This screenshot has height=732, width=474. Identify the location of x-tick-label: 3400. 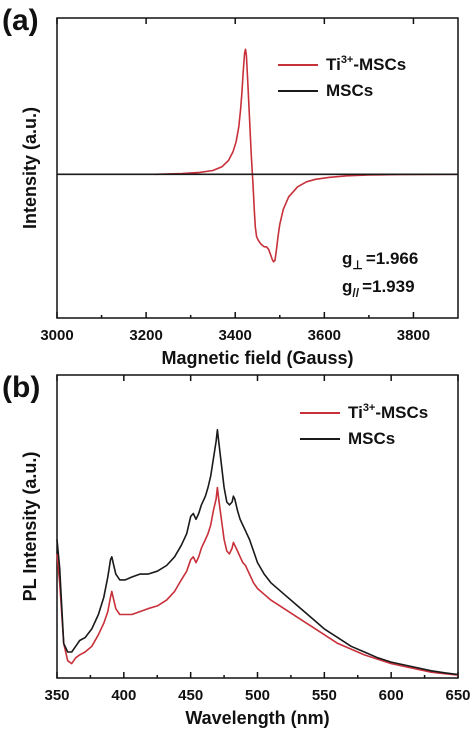
(235, 335).